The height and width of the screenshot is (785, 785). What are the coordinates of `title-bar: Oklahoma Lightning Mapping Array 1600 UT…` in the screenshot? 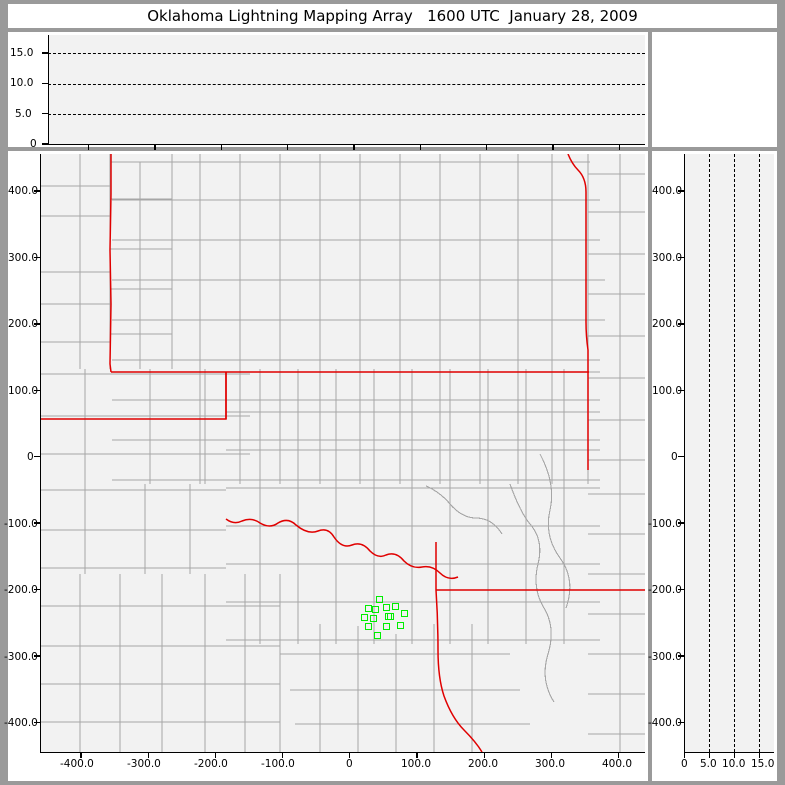 It's located at (392, 16).